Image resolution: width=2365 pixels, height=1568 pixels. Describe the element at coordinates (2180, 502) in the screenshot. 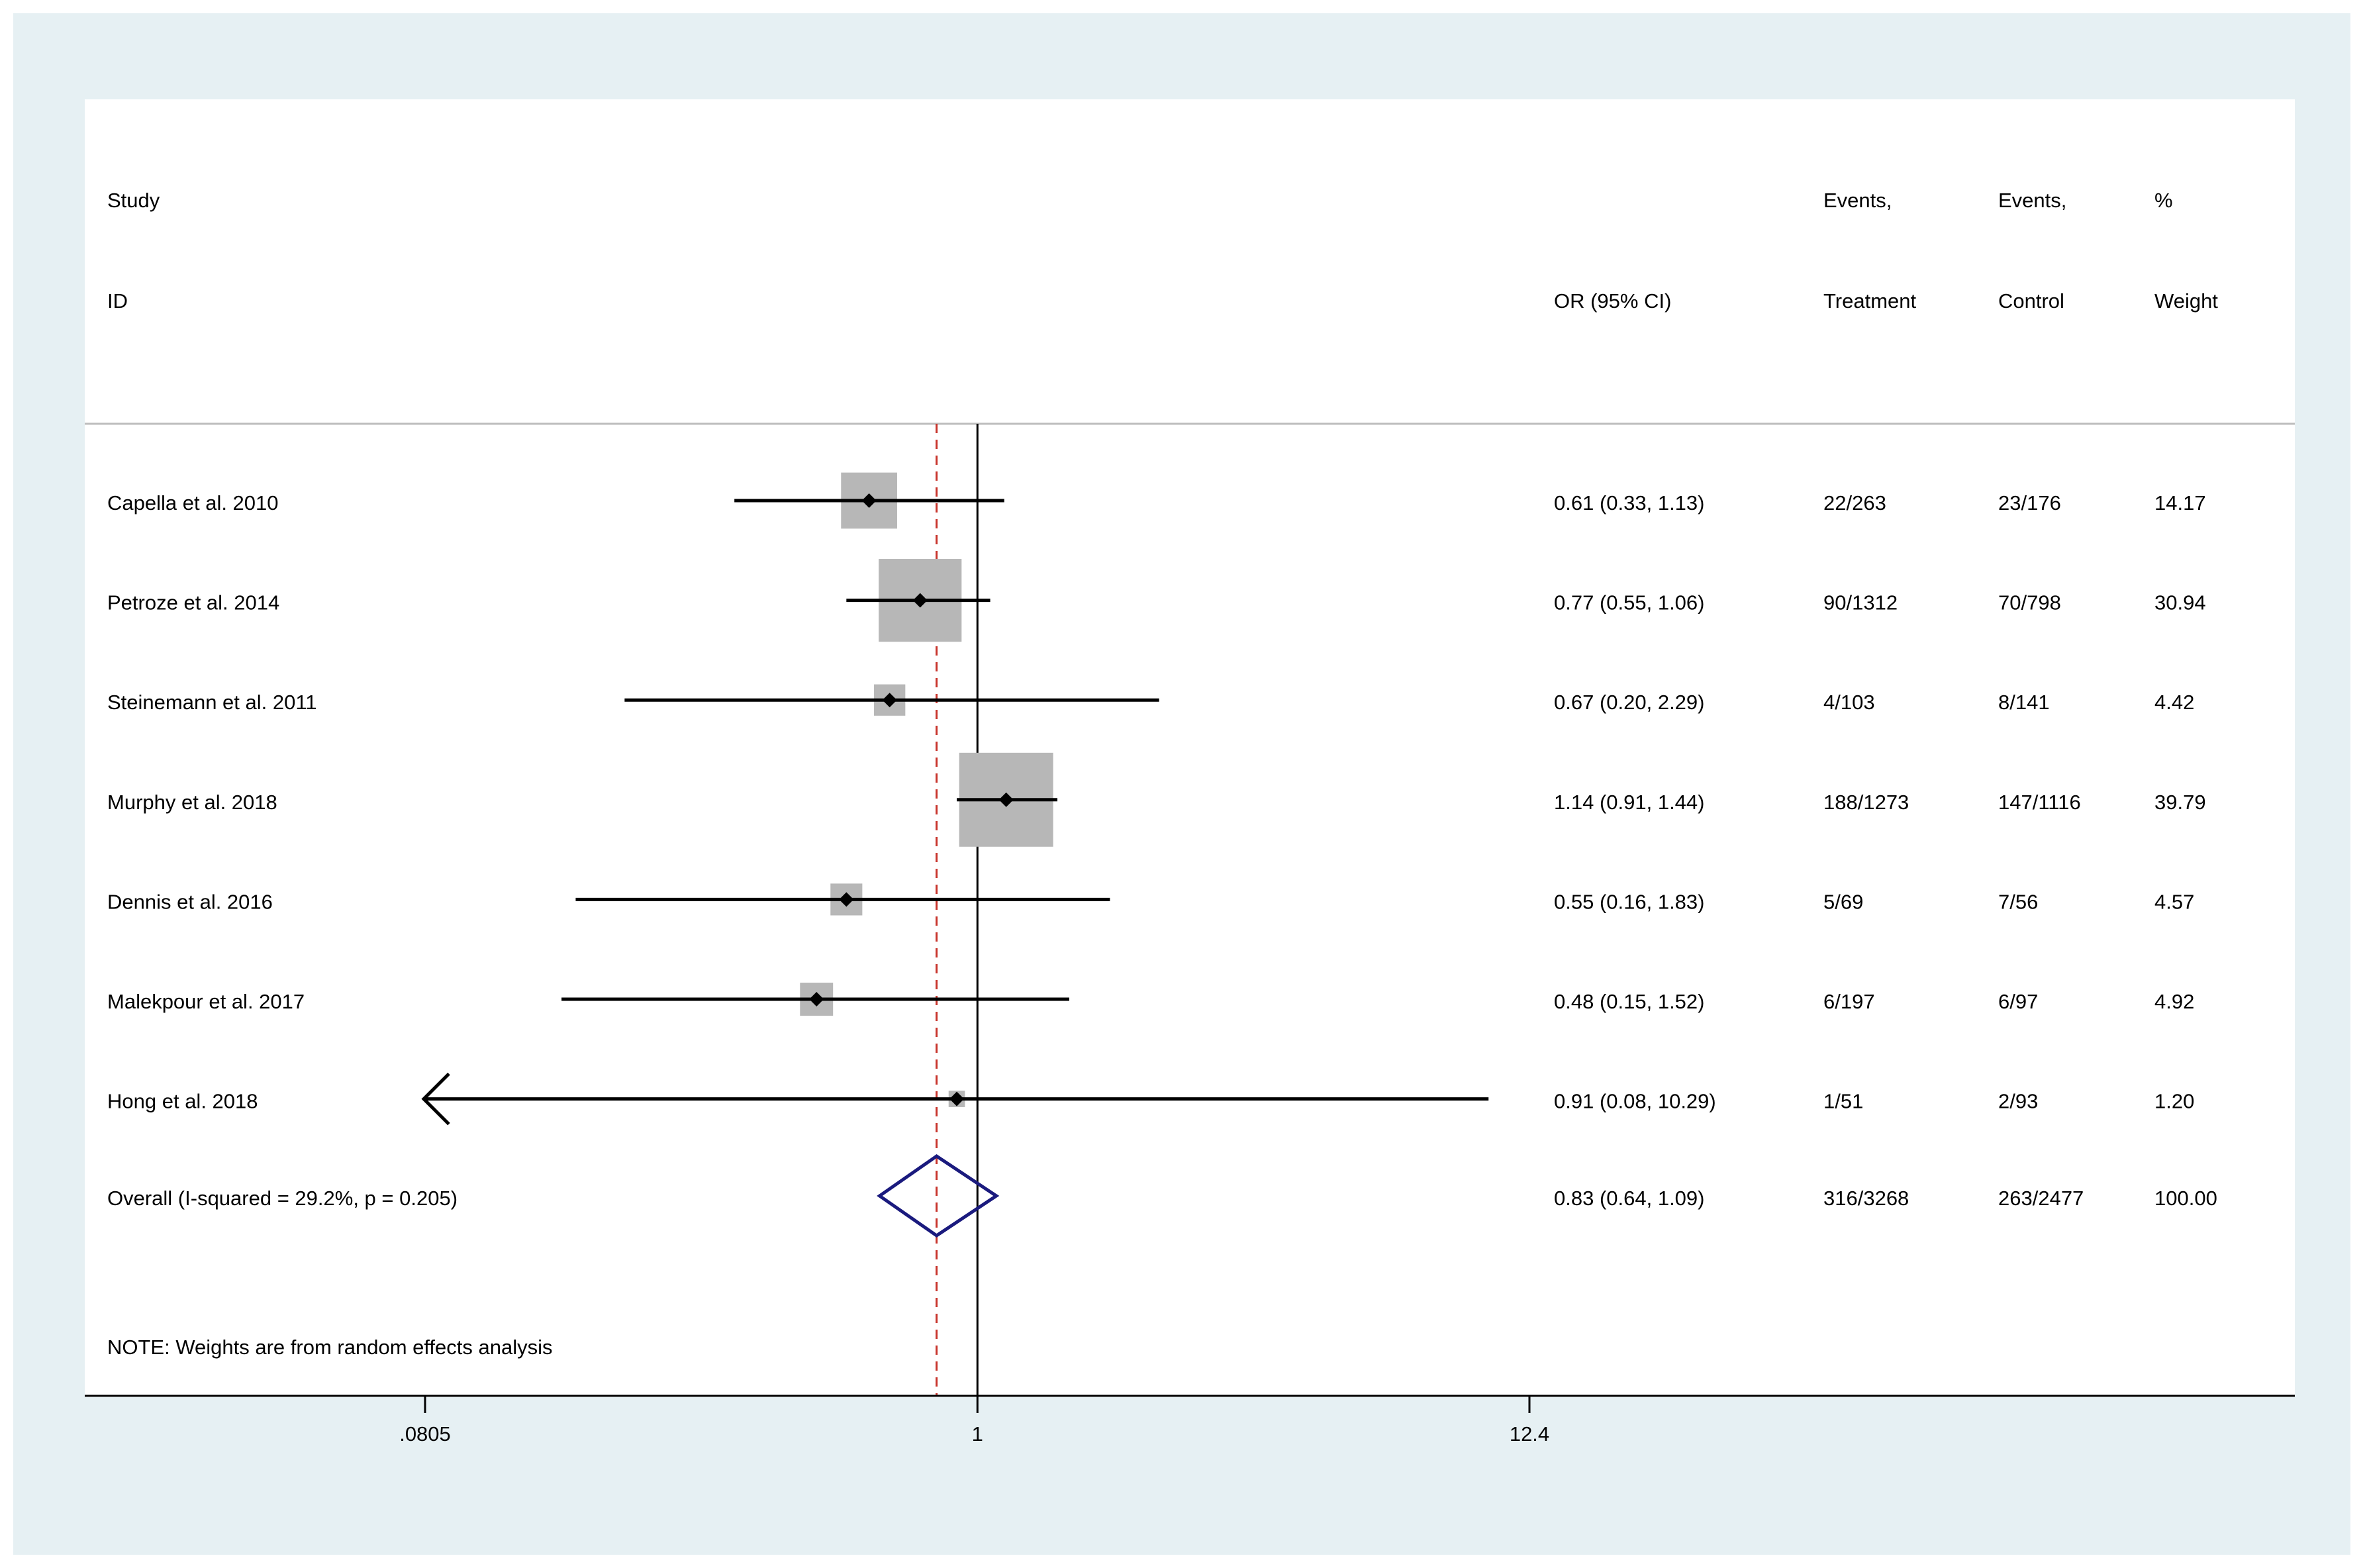

I see `study-weight: 14.17` at that location.